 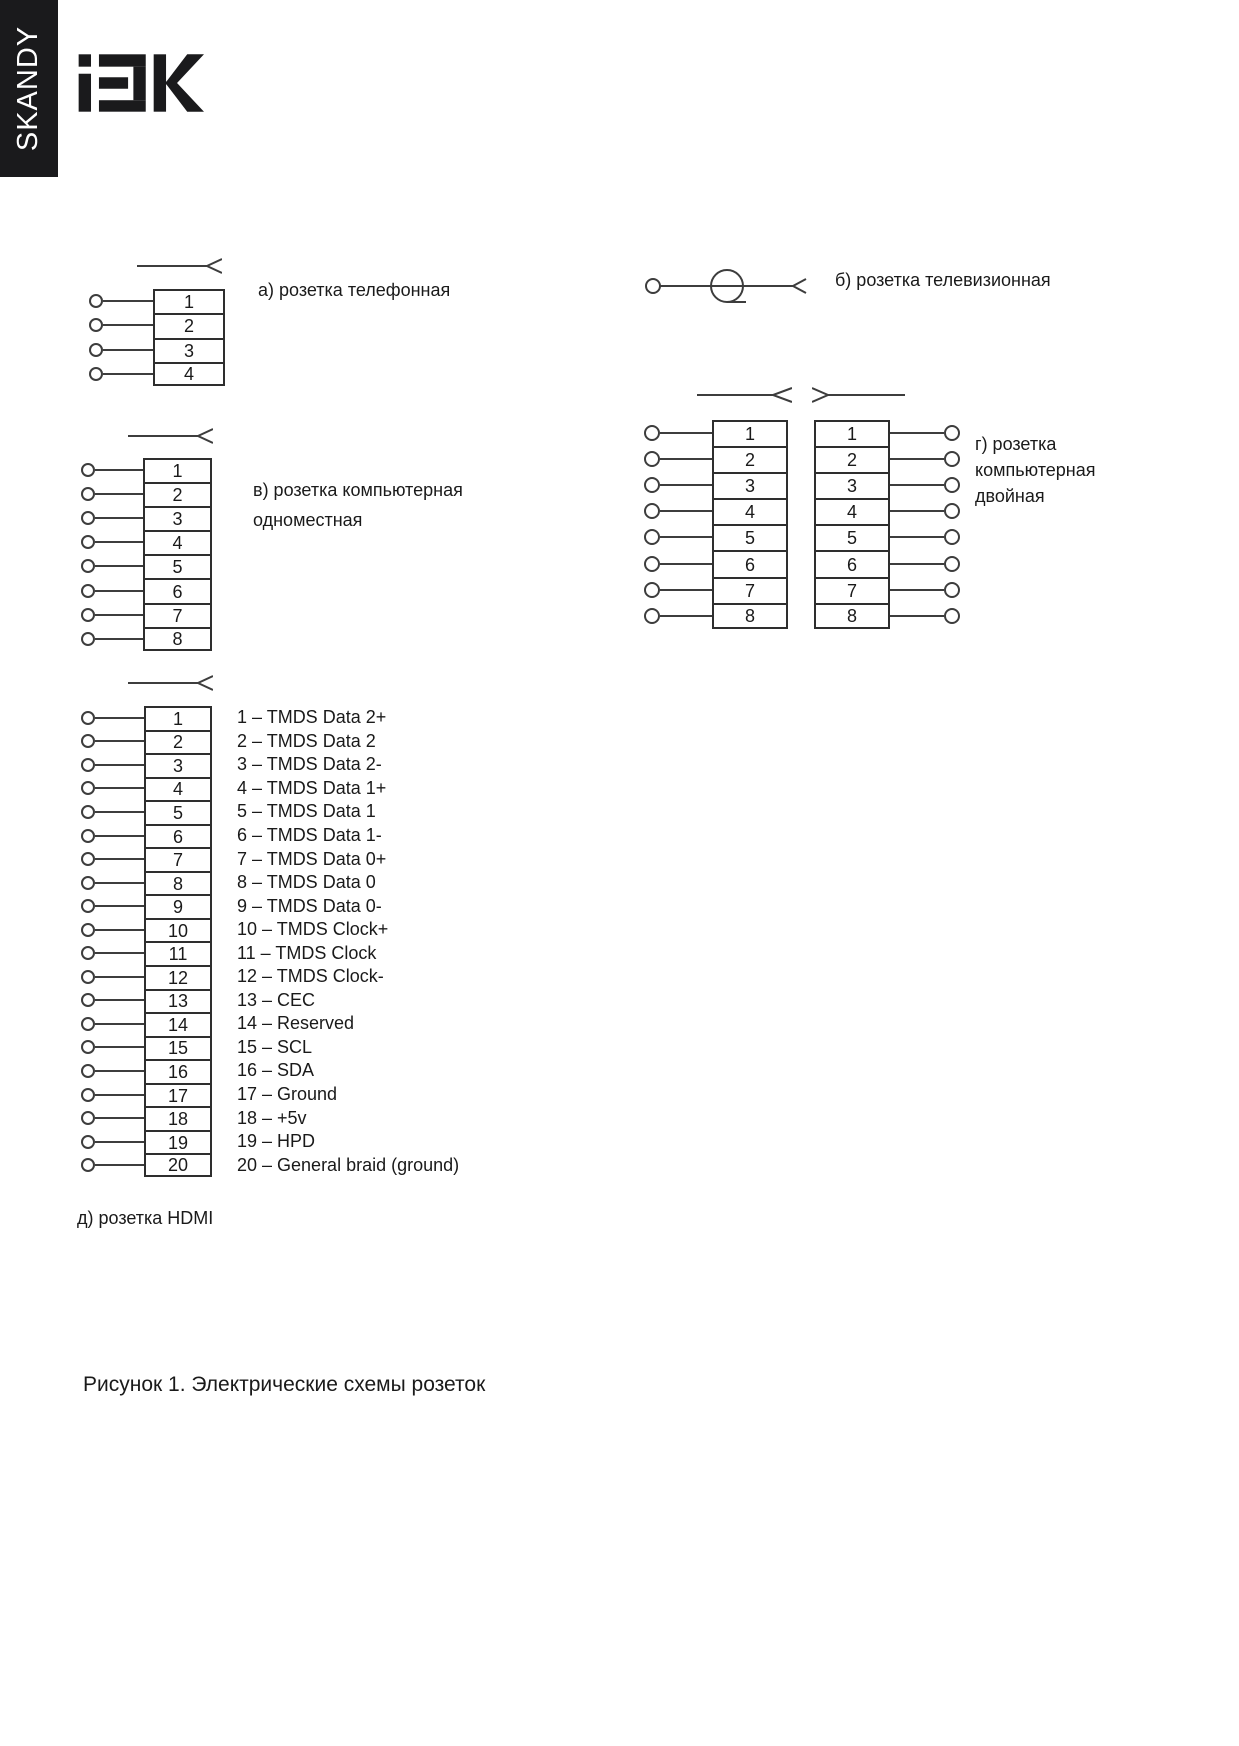 I want to click on pin-description: 18 – +5v, so click(x=272, y=1117).